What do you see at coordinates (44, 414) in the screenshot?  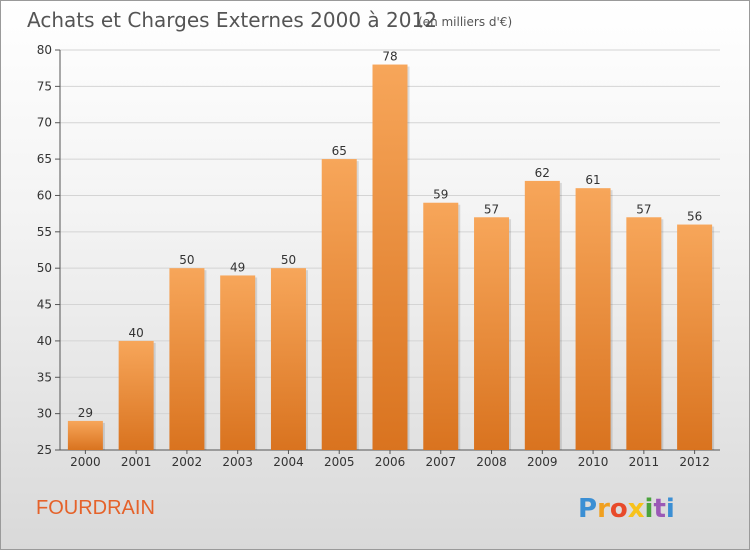 I see `y-tick-label: 30` at bounding box center [44, 414].